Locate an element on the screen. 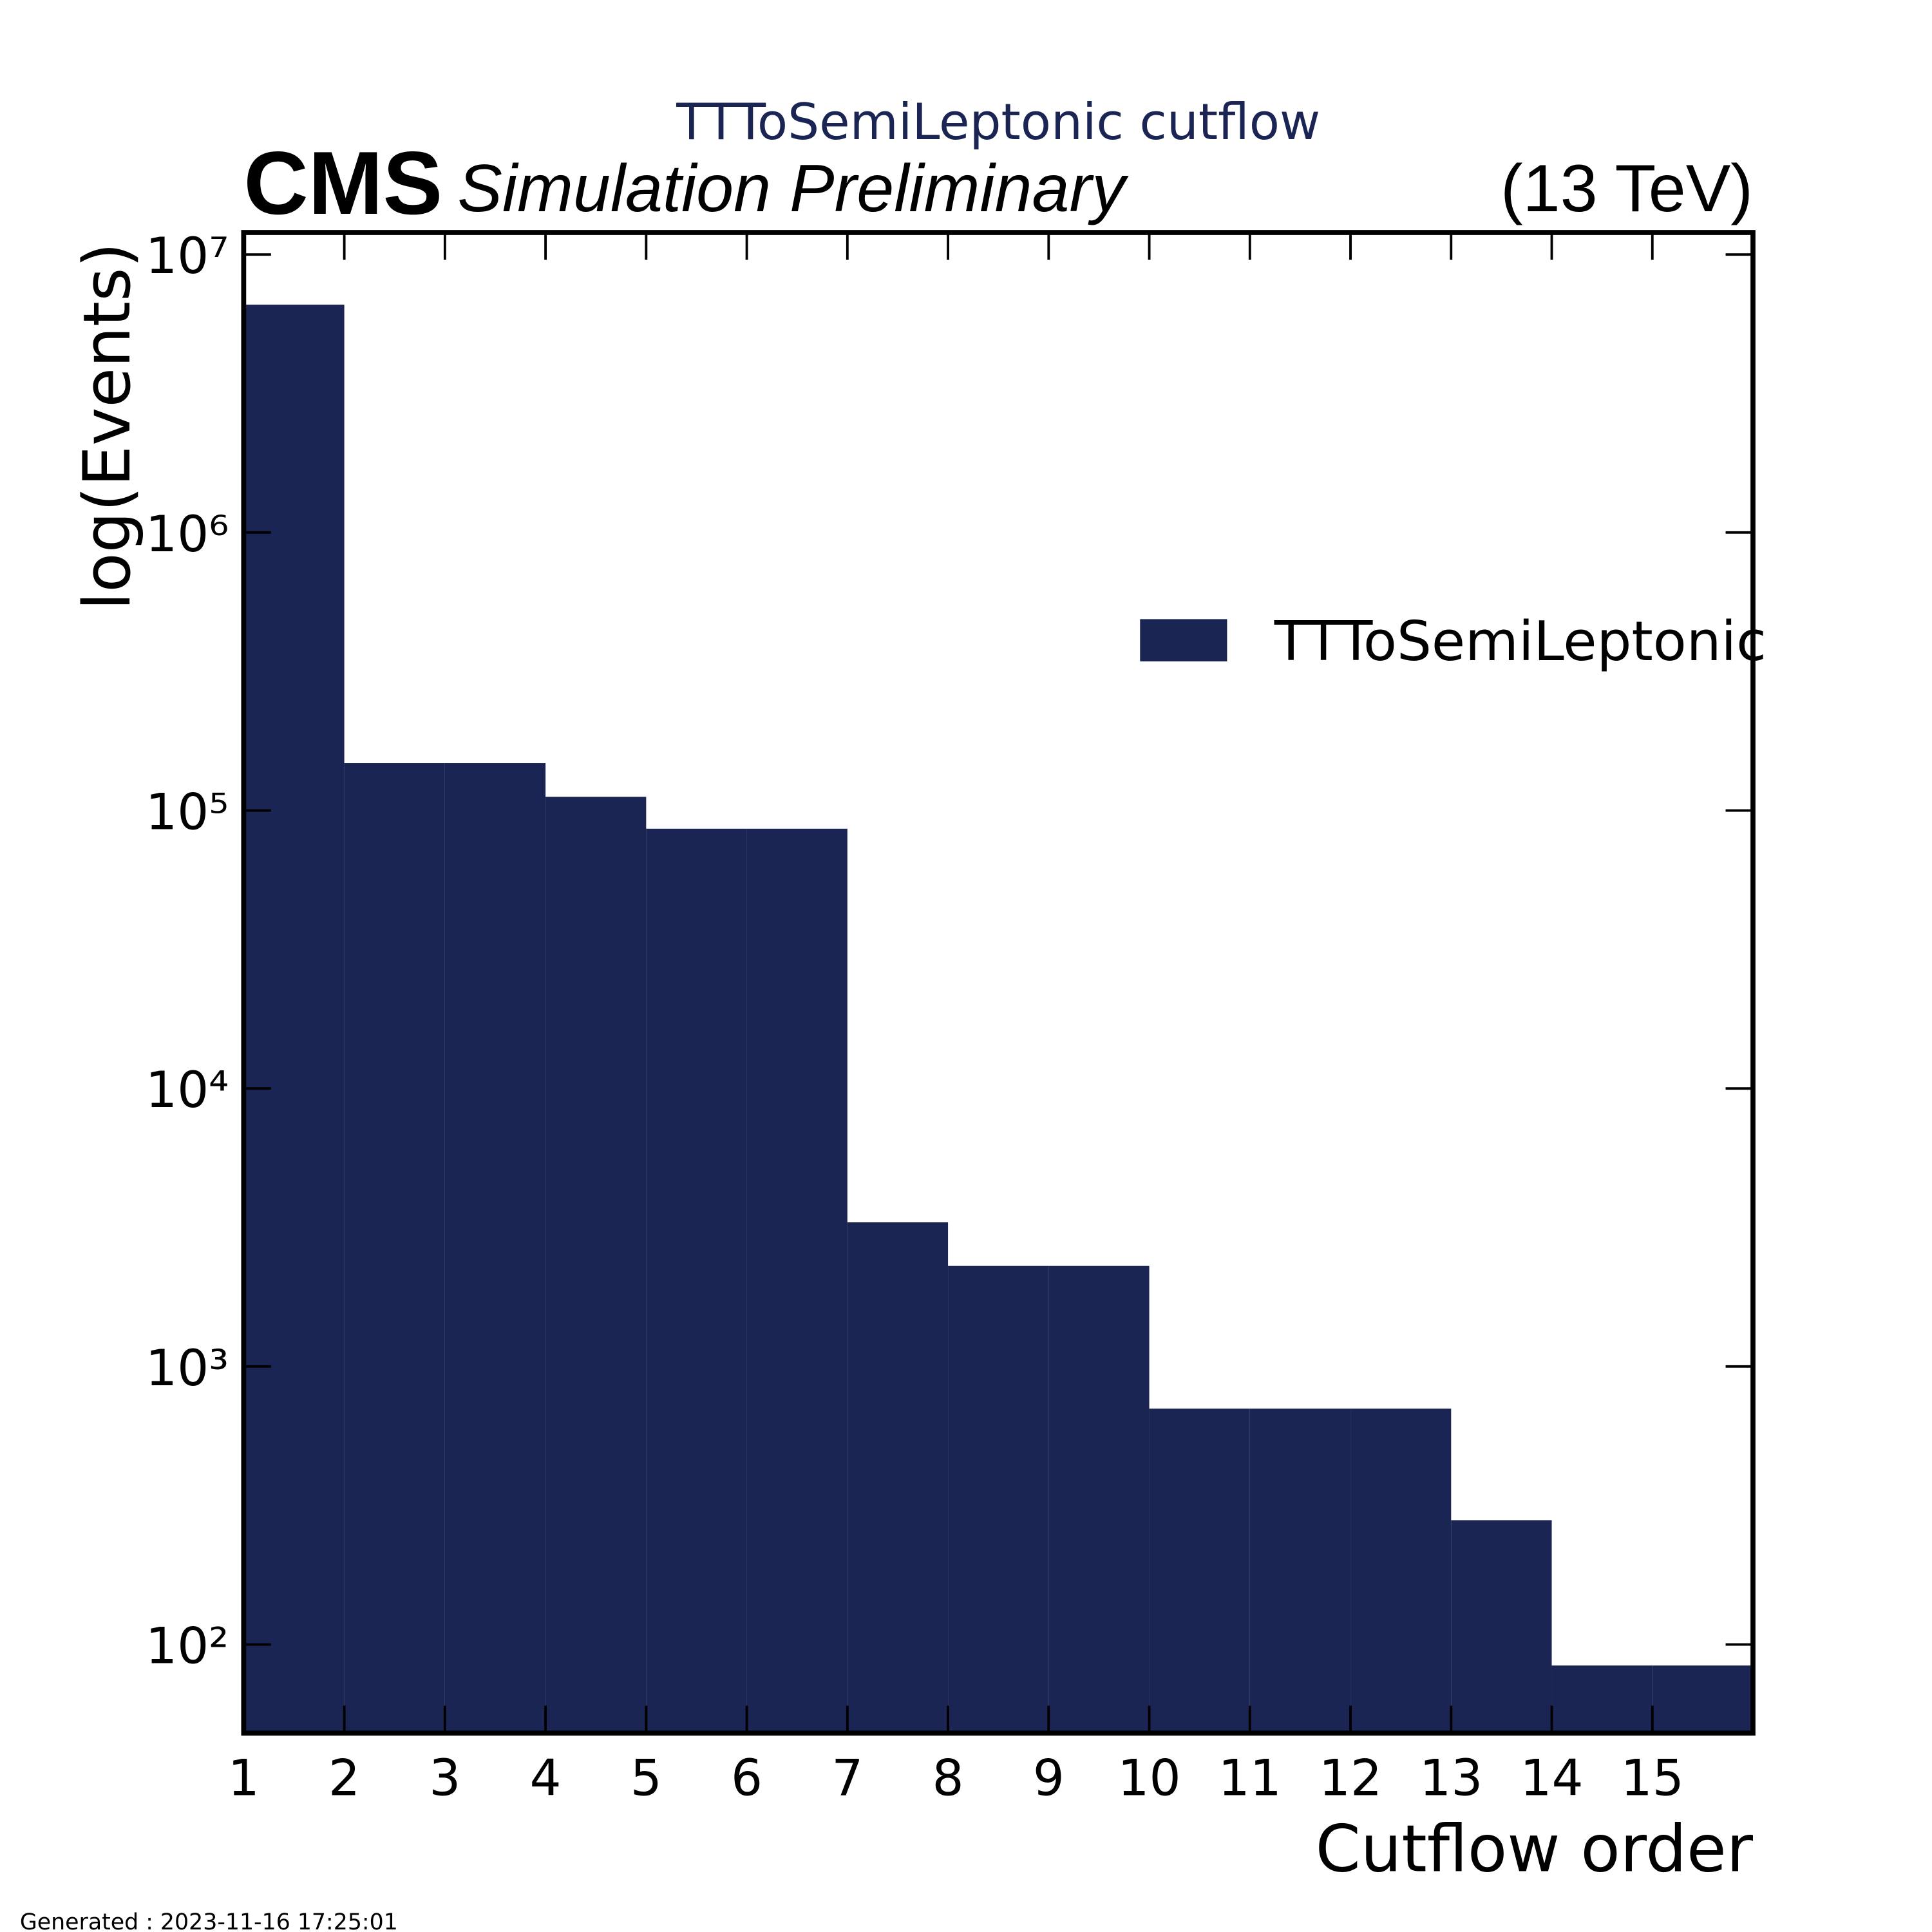 Image resolution: width=1932 pixels, height=1932 pixels. status-label: Simulation Preliminary is located at coordinates (793, 189).